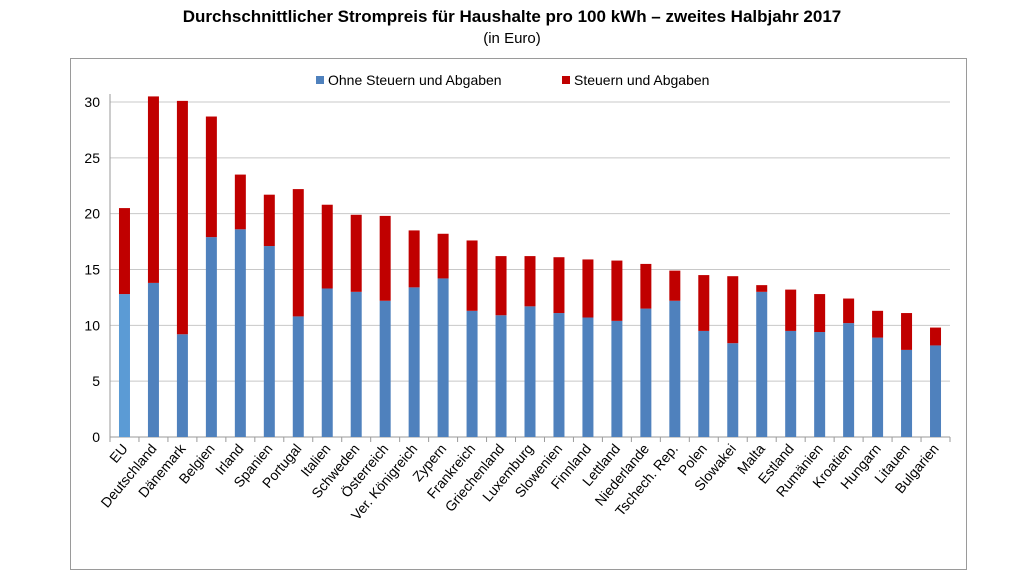  I want to click on y-tick-label: 5, so click(96, 381).